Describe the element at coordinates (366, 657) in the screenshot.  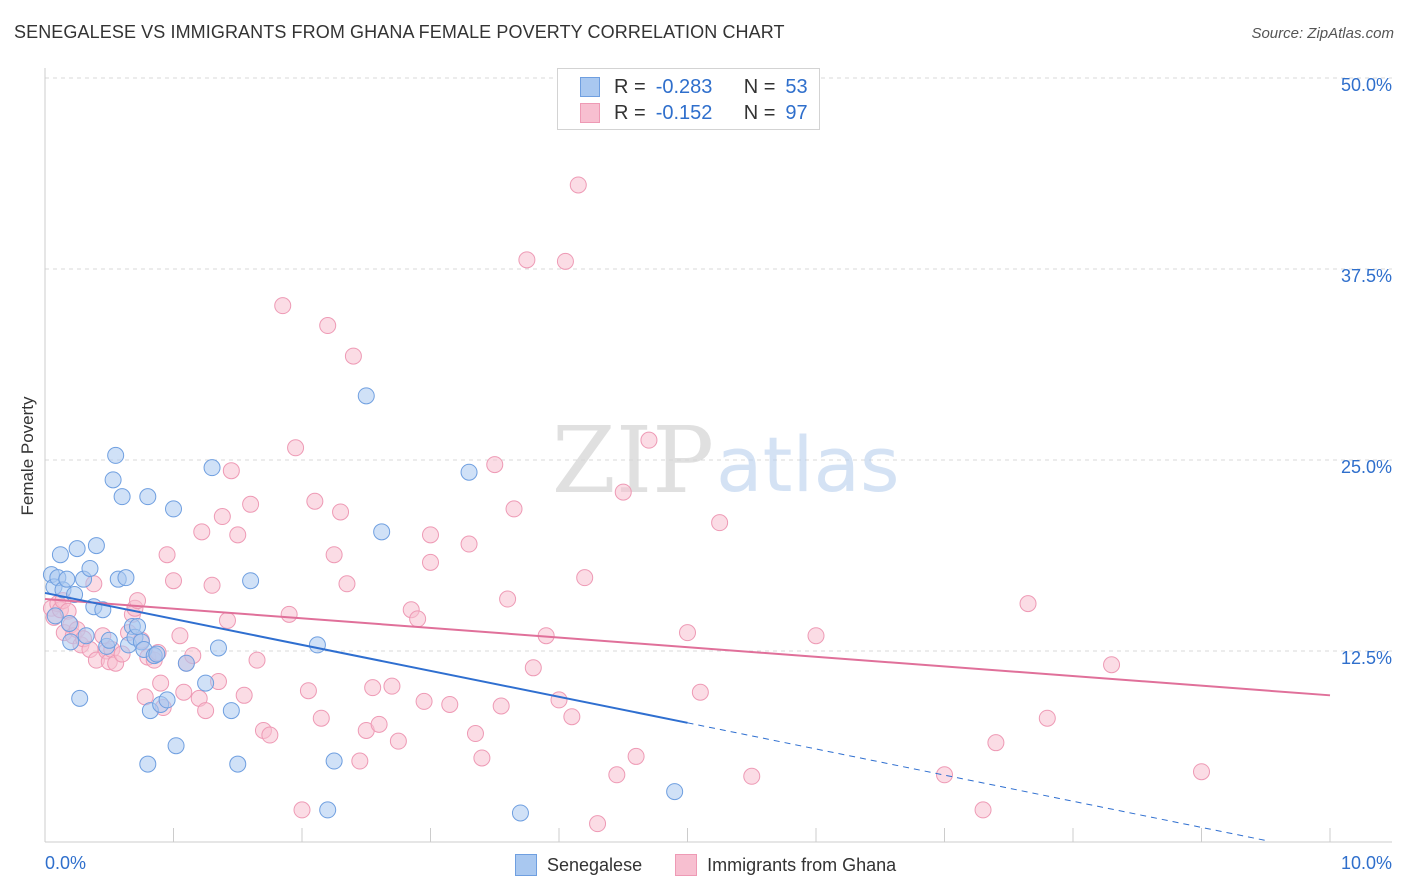
I see `trend-line-senegalese` at that location.